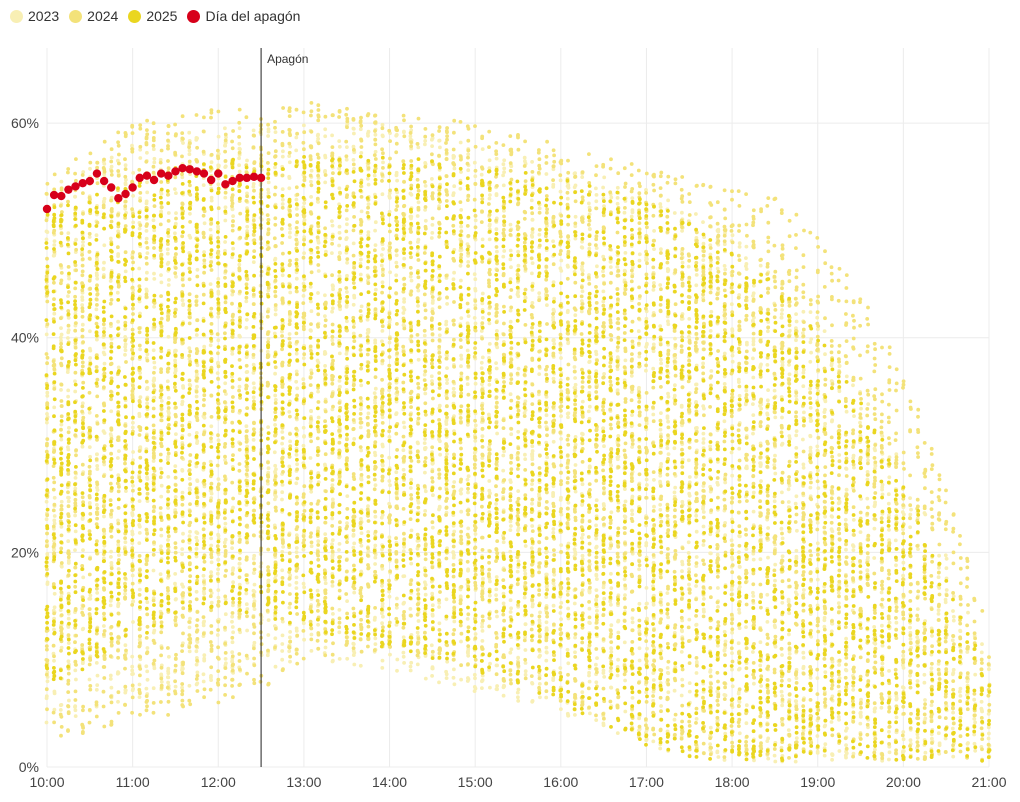  I want to click on legend-item-2025: 2025, so click(152, 16).